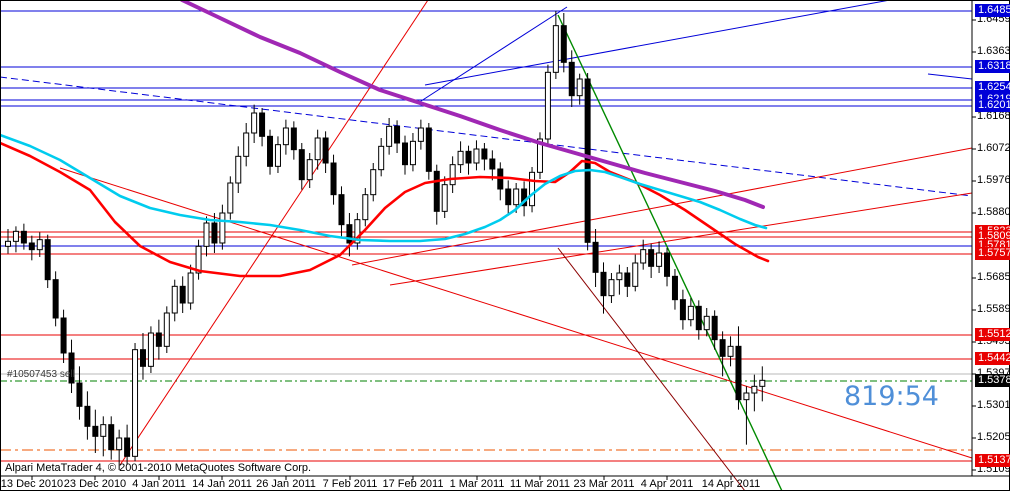 The height and width of the screenshot is (491, 1010). I want to click on date-label: 23 Mar 2011, so click(604, 484).